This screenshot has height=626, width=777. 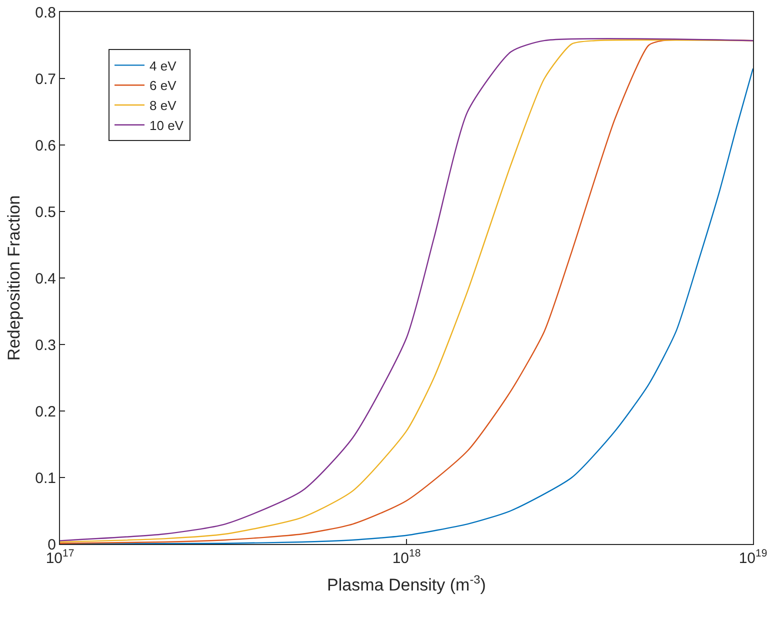 What do you see at coordinates (406, 583) in the screenshot?
I see `x-axis-title: Plasma Density (m$^{-3}$)` at bounding box center [406, 583].